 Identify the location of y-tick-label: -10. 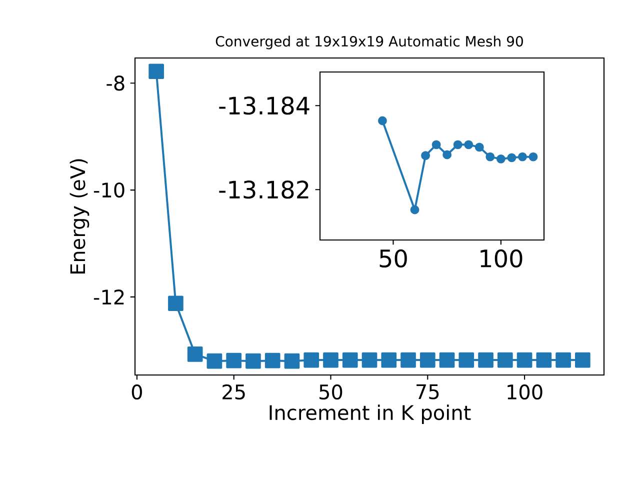
(109, 190).